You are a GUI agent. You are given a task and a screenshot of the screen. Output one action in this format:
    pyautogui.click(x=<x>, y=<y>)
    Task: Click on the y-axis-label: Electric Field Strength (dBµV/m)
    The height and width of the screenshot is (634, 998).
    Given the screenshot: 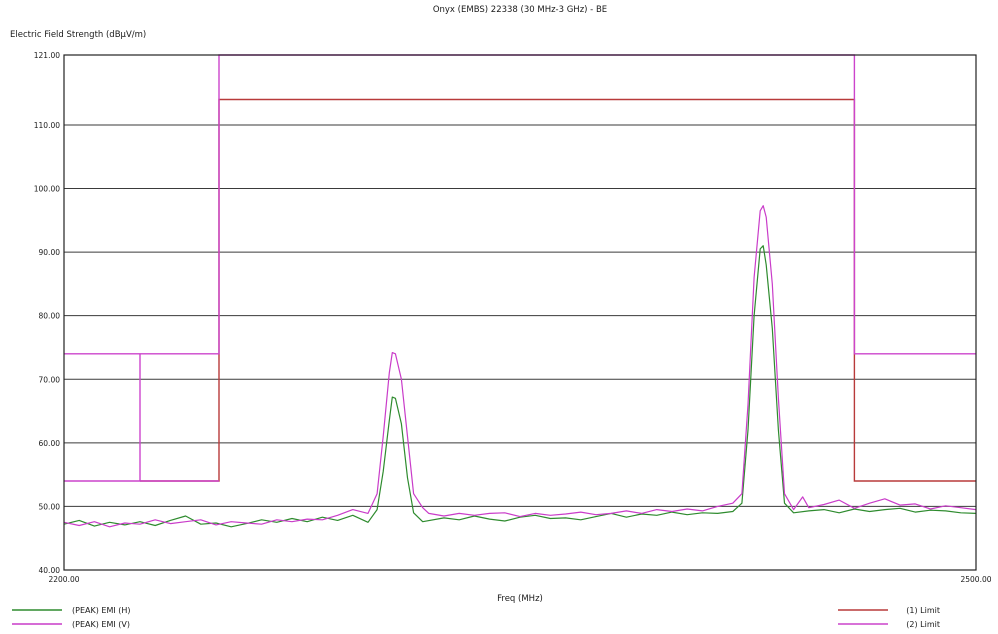 What is the action you would take?
    pyautogui.click(x=78, y=35)
    